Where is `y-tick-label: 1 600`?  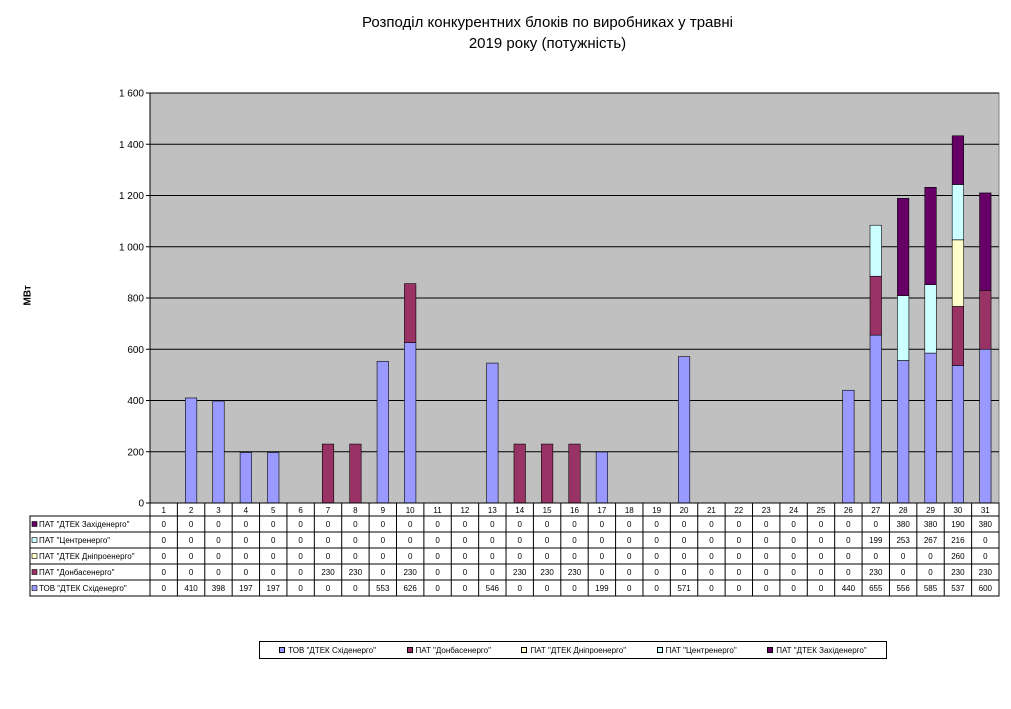 y-tick-label: 1 600 is located at coordinates (131, 94).